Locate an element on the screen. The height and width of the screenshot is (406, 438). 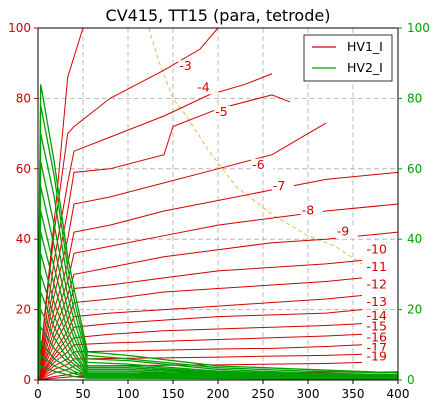
y-left-tick-label: 60 is located at coordinates (23, 169).